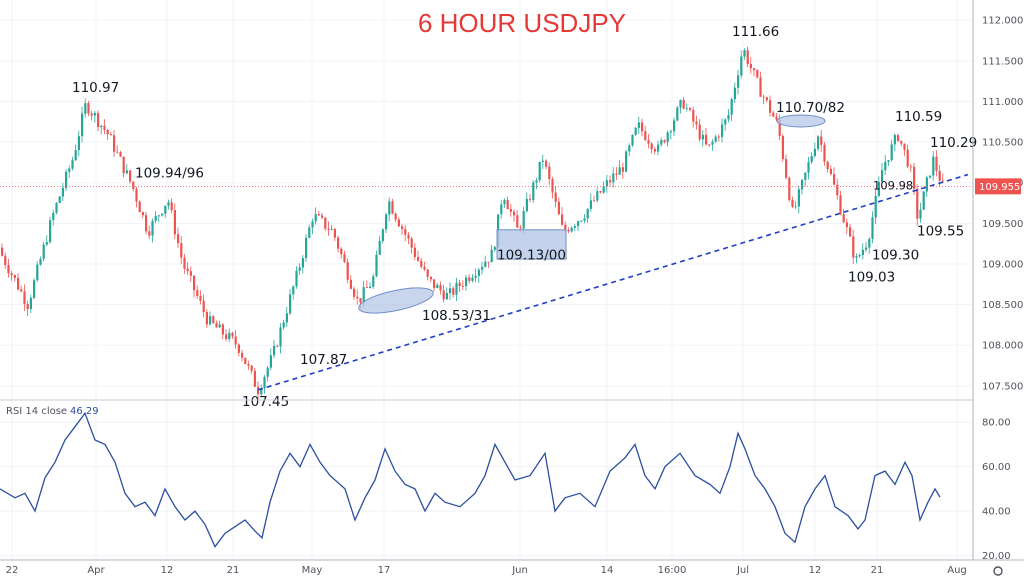 This screenshot has width=1024, height=580. I want to click on price-tick-label: 109.000, so click(1002, 264).